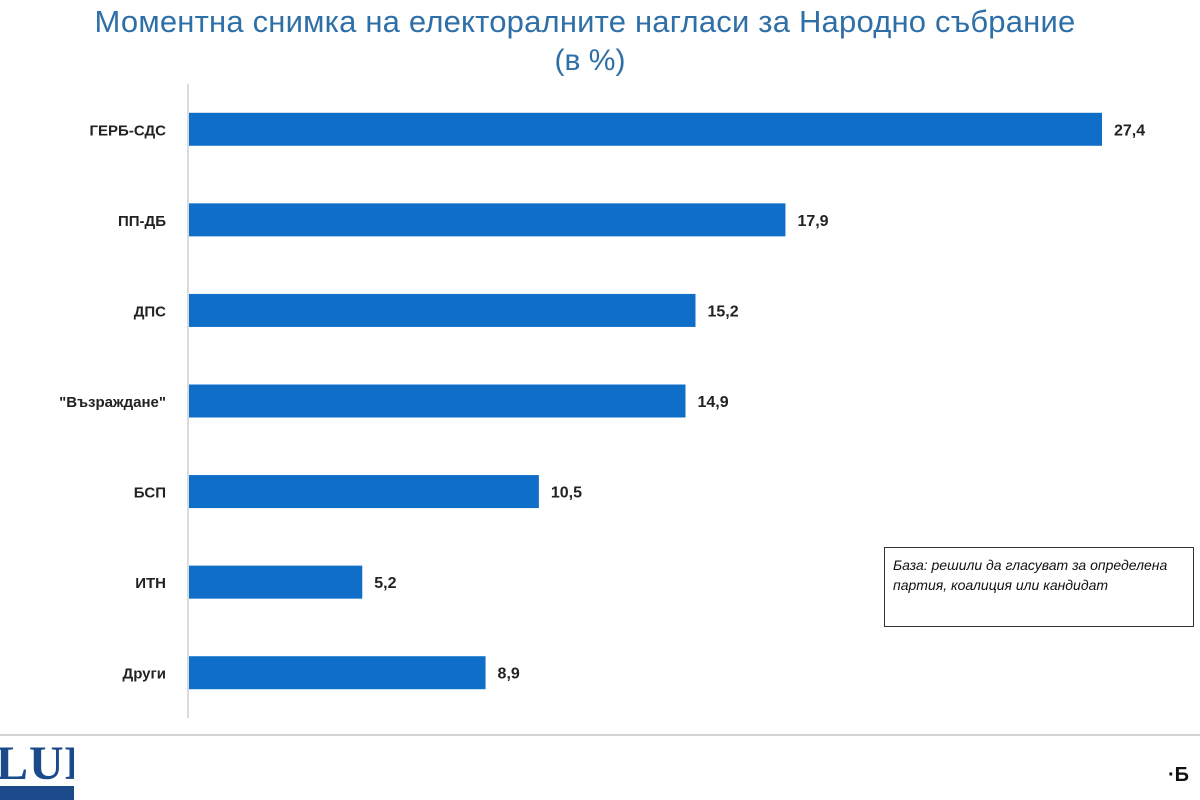  What do you see at coordinates (600, 735) in the screenshot?
I see `footer-divider` at bounding box center [600, 735].